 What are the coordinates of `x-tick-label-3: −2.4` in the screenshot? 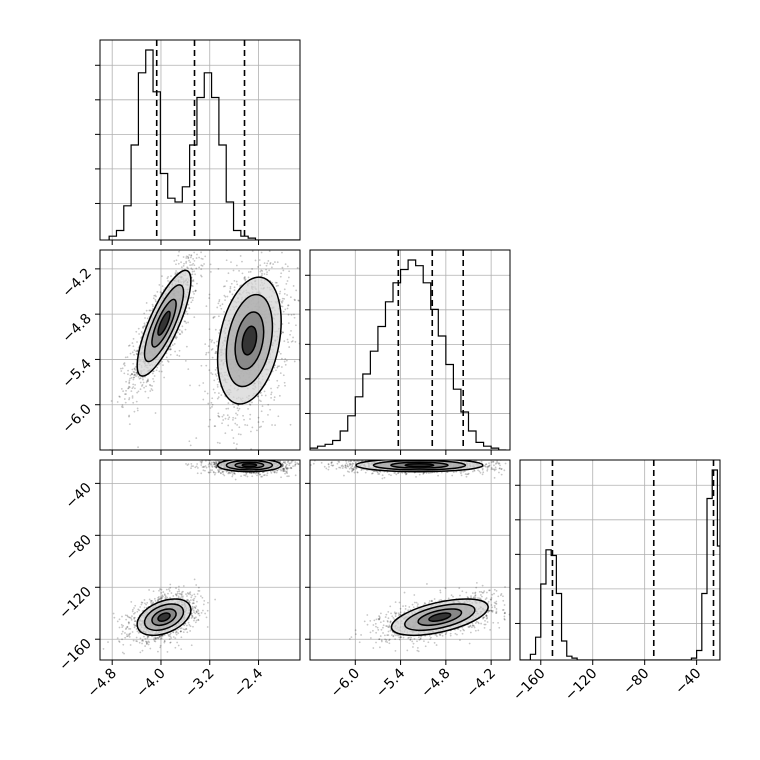 It's located at (248, 682).